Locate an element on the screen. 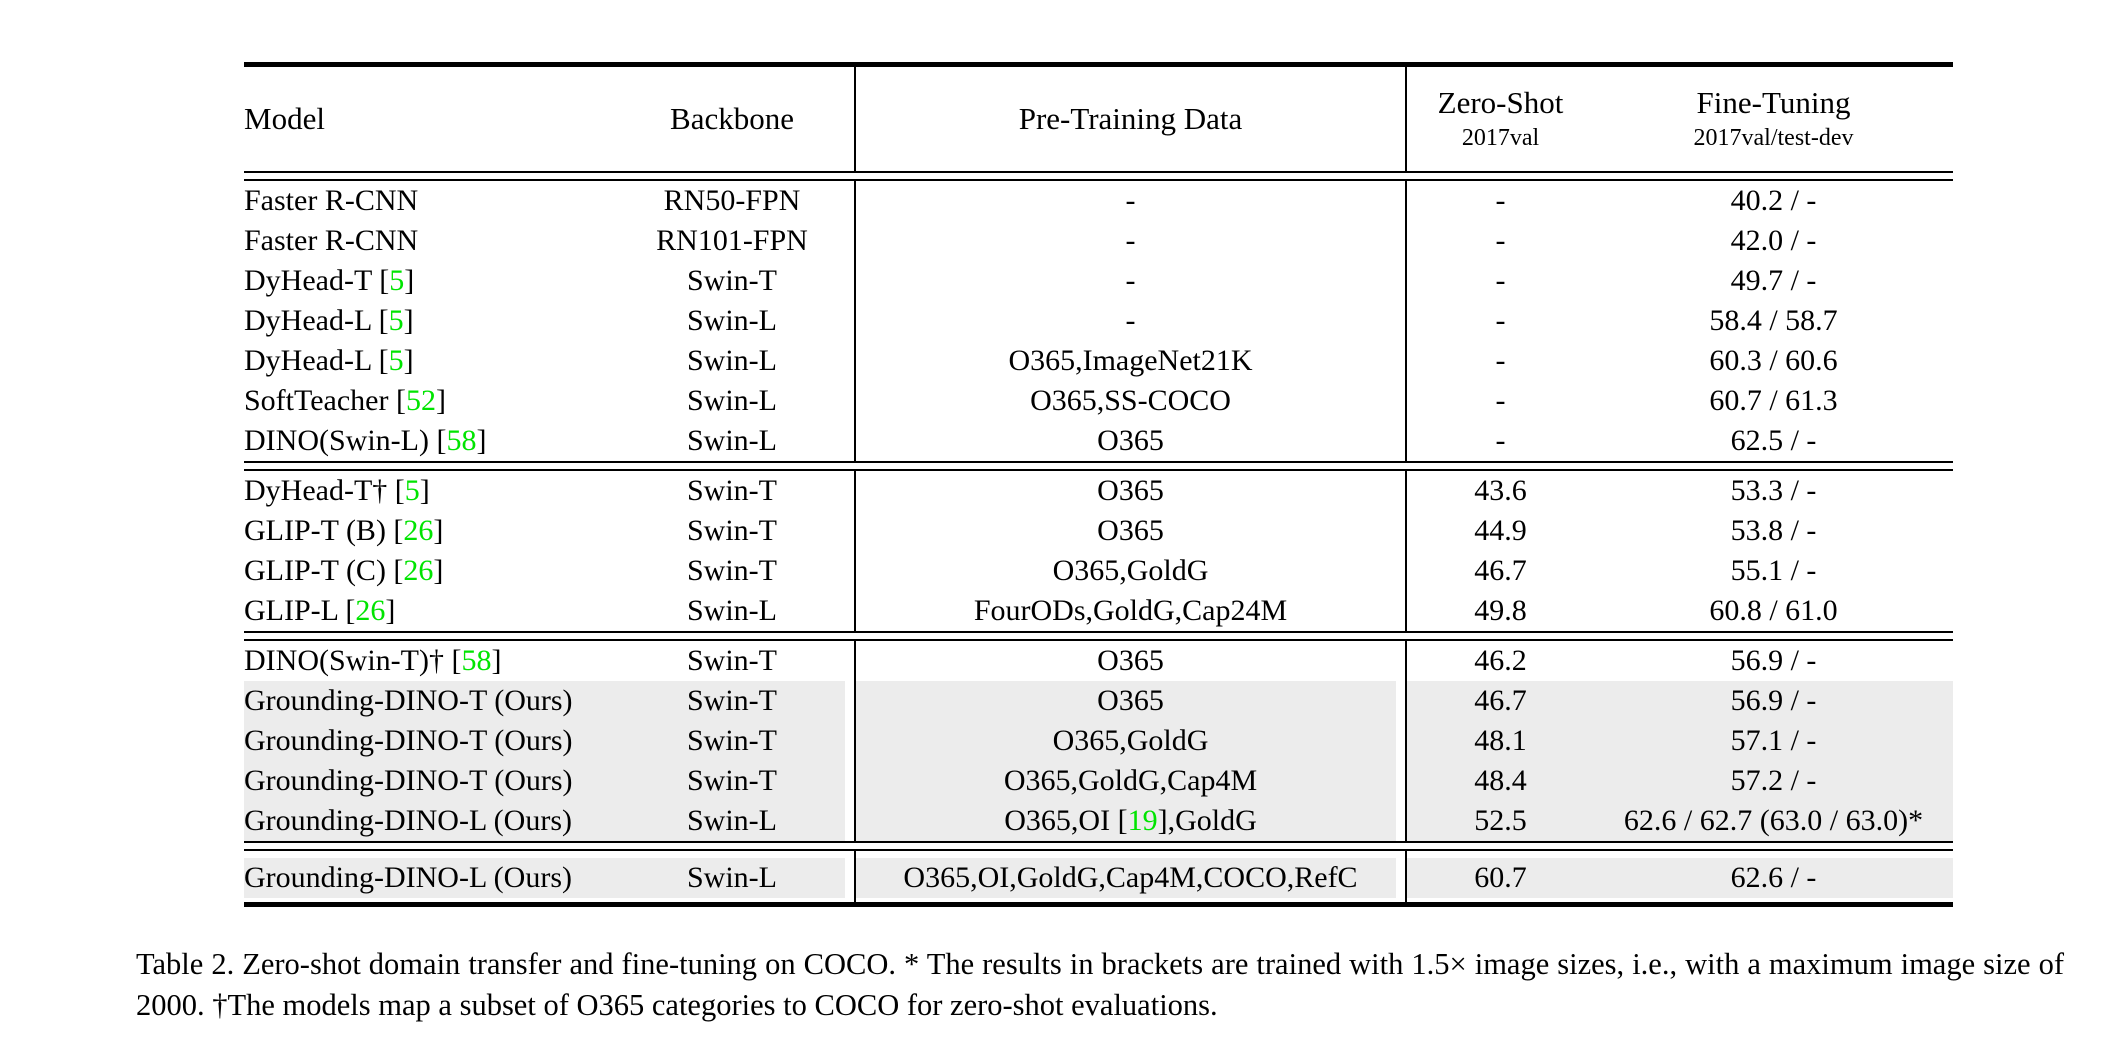 Image resolution: width=2116 pixels, height=1049 pixels. cell-finetune: 57.1 / - is located at coordinates (1773, 740).